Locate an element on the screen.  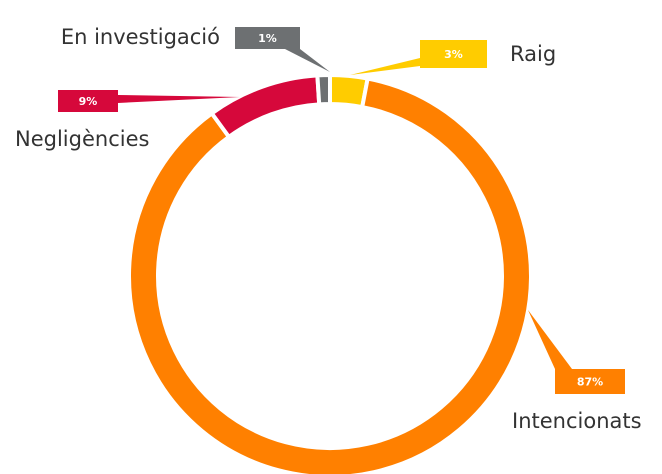
category-label: En investigació is located at coordinates (140, 37).